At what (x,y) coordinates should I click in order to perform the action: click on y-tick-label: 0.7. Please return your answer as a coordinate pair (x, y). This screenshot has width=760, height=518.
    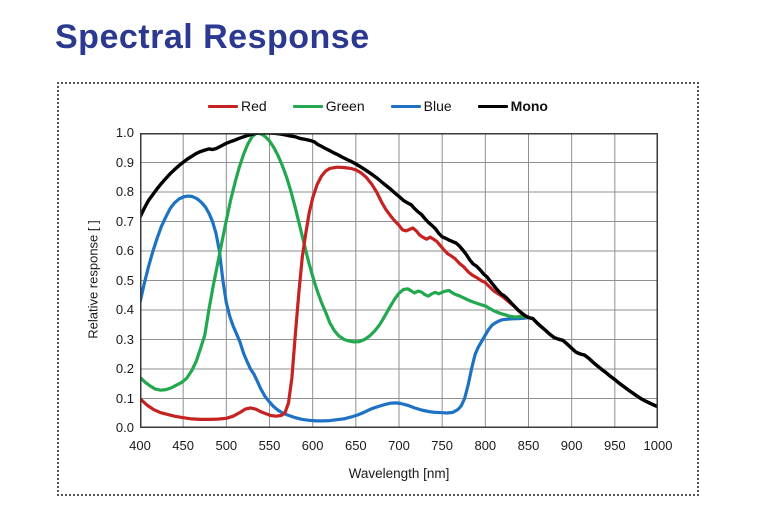
    Looking at the image, I should click on (124, 221).